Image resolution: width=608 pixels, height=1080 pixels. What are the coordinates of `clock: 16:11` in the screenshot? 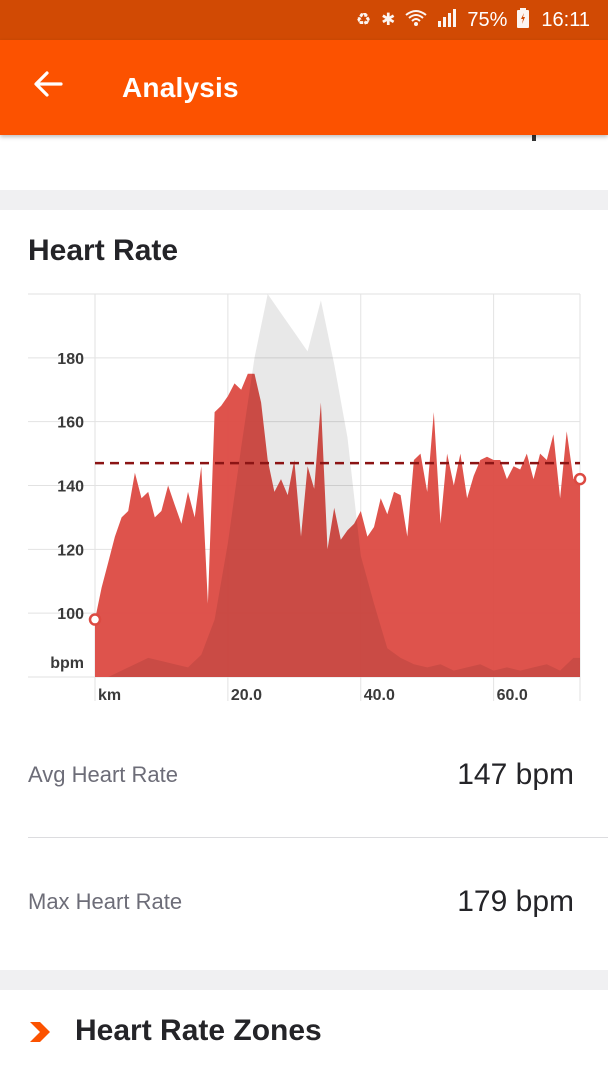 It's located at (565, 19).